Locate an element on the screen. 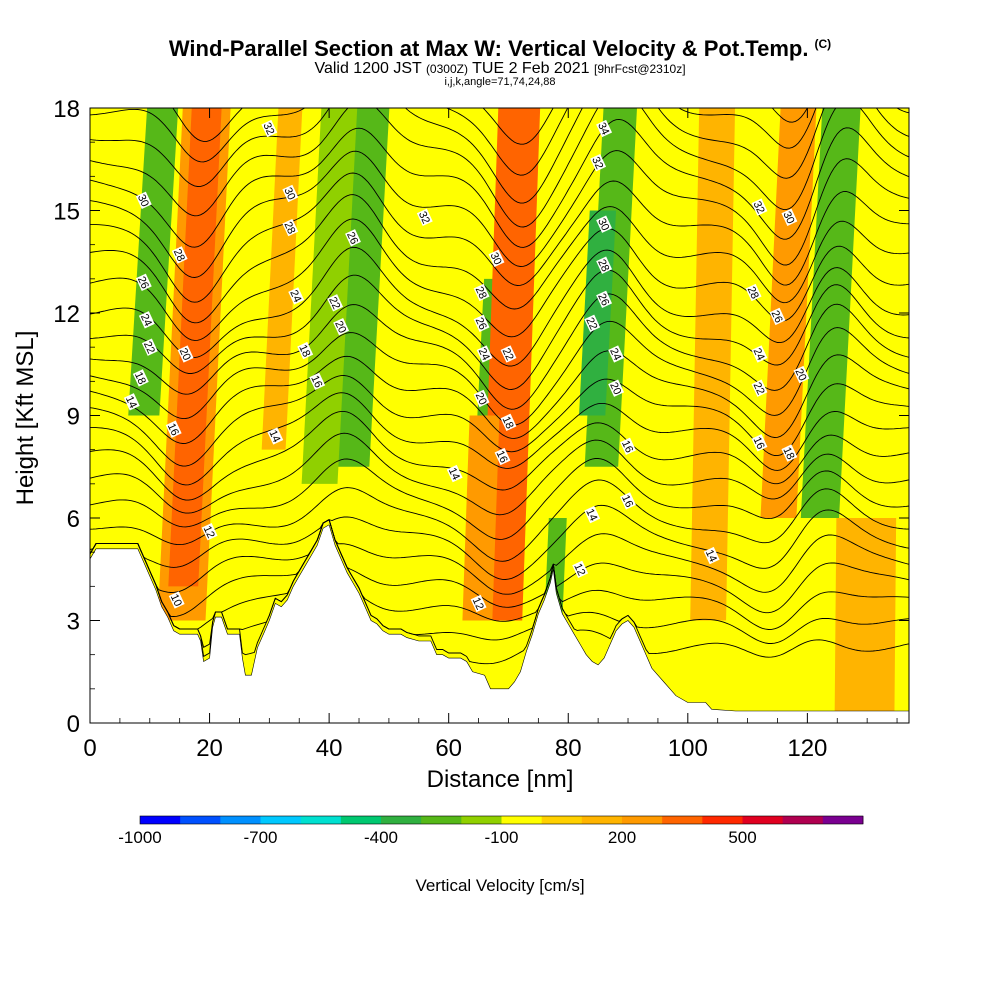 Image resolution: width=1000 pixels, height=1000 pixels. theta-label: 22 is located at coordinates (149, 347).